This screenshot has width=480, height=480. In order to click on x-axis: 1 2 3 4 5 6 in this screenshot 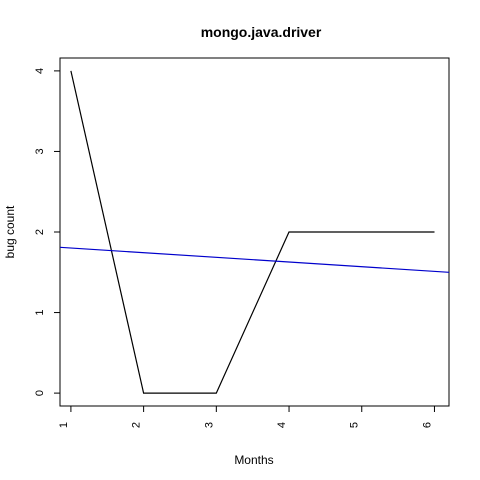, I will do `click(246, 417)`.